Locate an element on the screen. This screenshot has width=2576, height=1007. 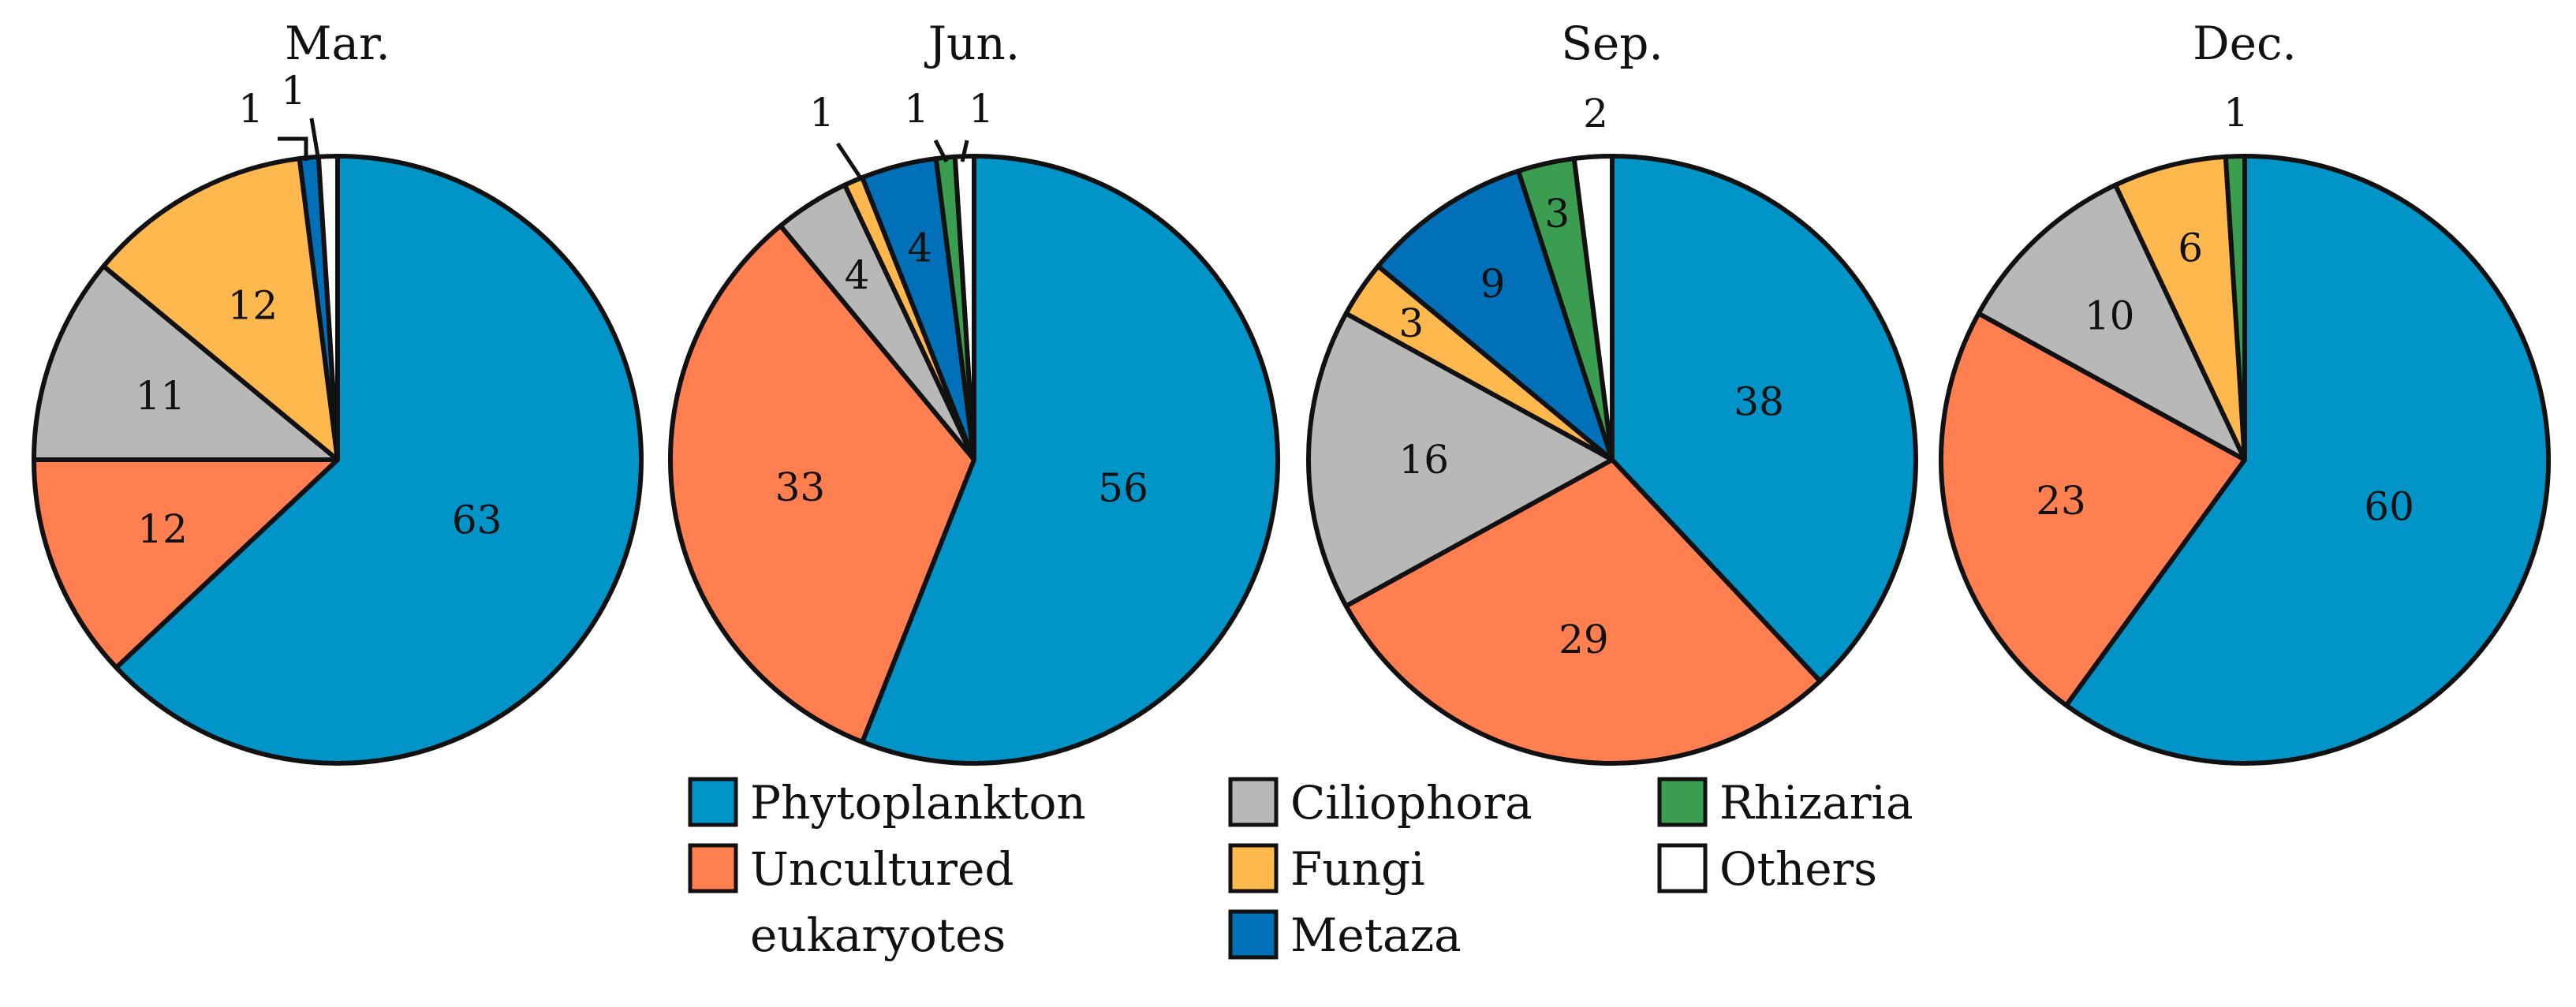
slice-value-label: 16 is located at coordinates (1423, 460).